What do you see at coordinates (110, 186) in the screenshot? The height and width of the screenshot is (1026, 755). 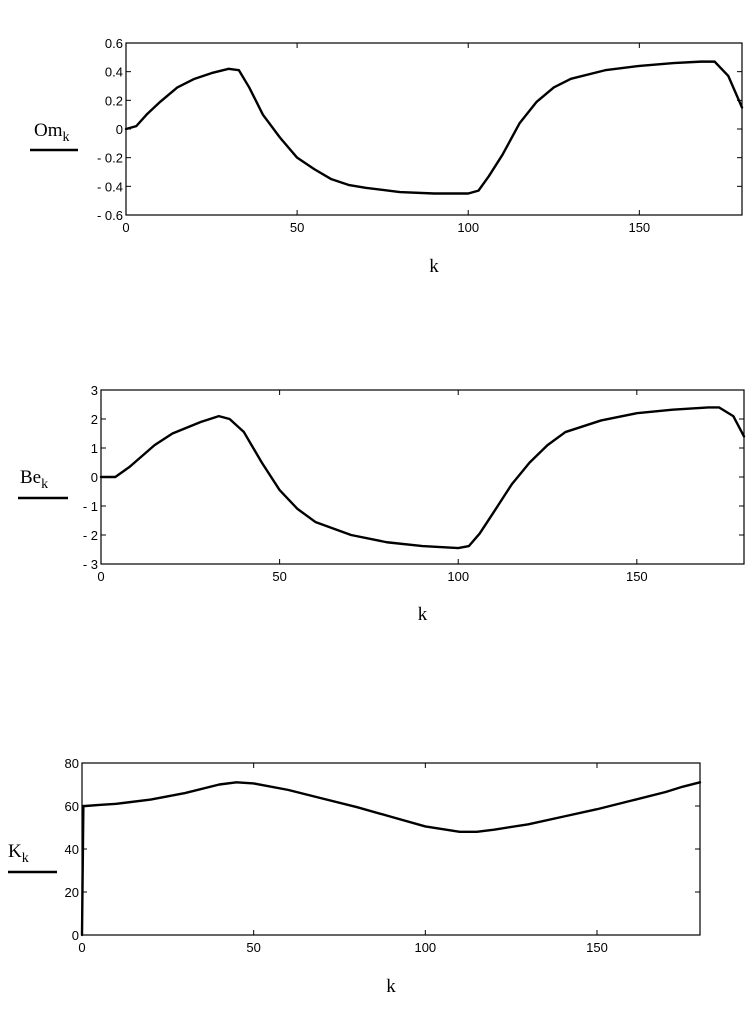 I see `y-tick-label: - 0.4` at bounding box center [110, 186].